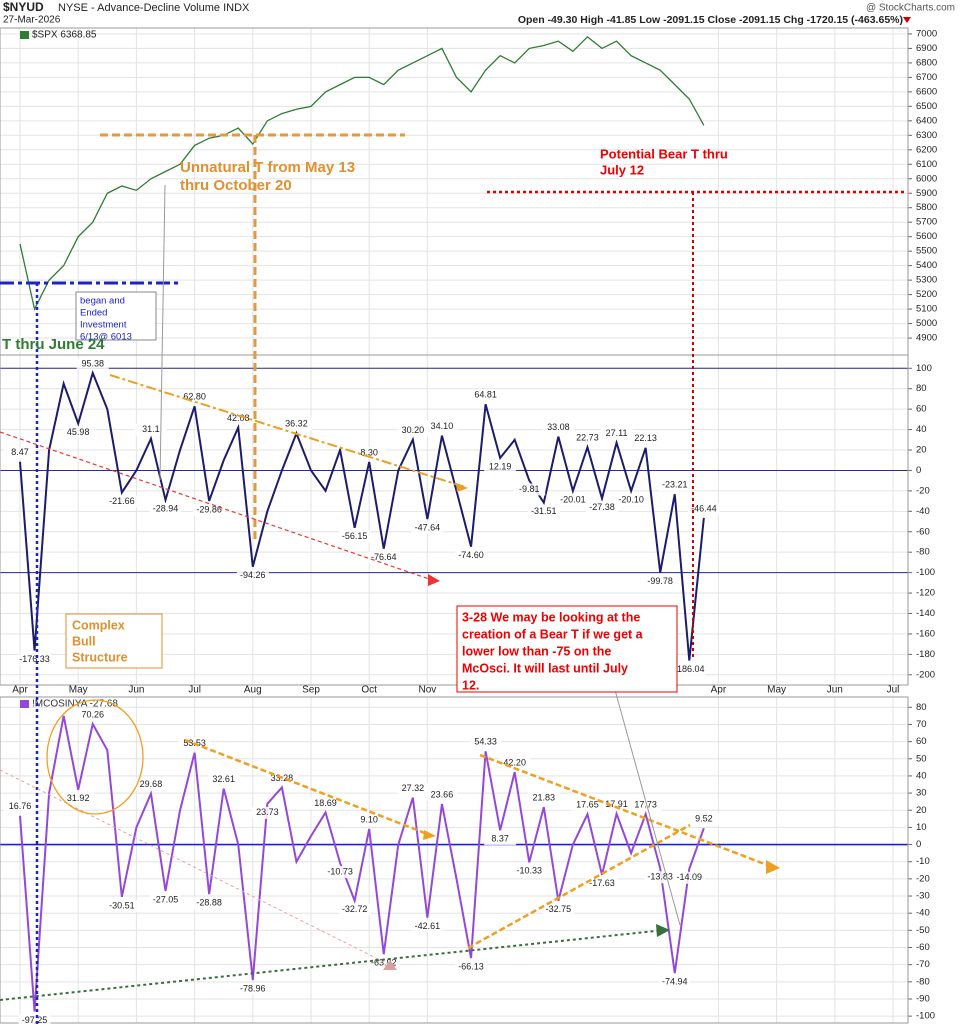 Image resolution: width=960 pixels, height=1024 pixels. What do you see at coordinates (926, 222) in the screenshot?
I see `y-tick-label: 5700` at bounding box center [926, 222].